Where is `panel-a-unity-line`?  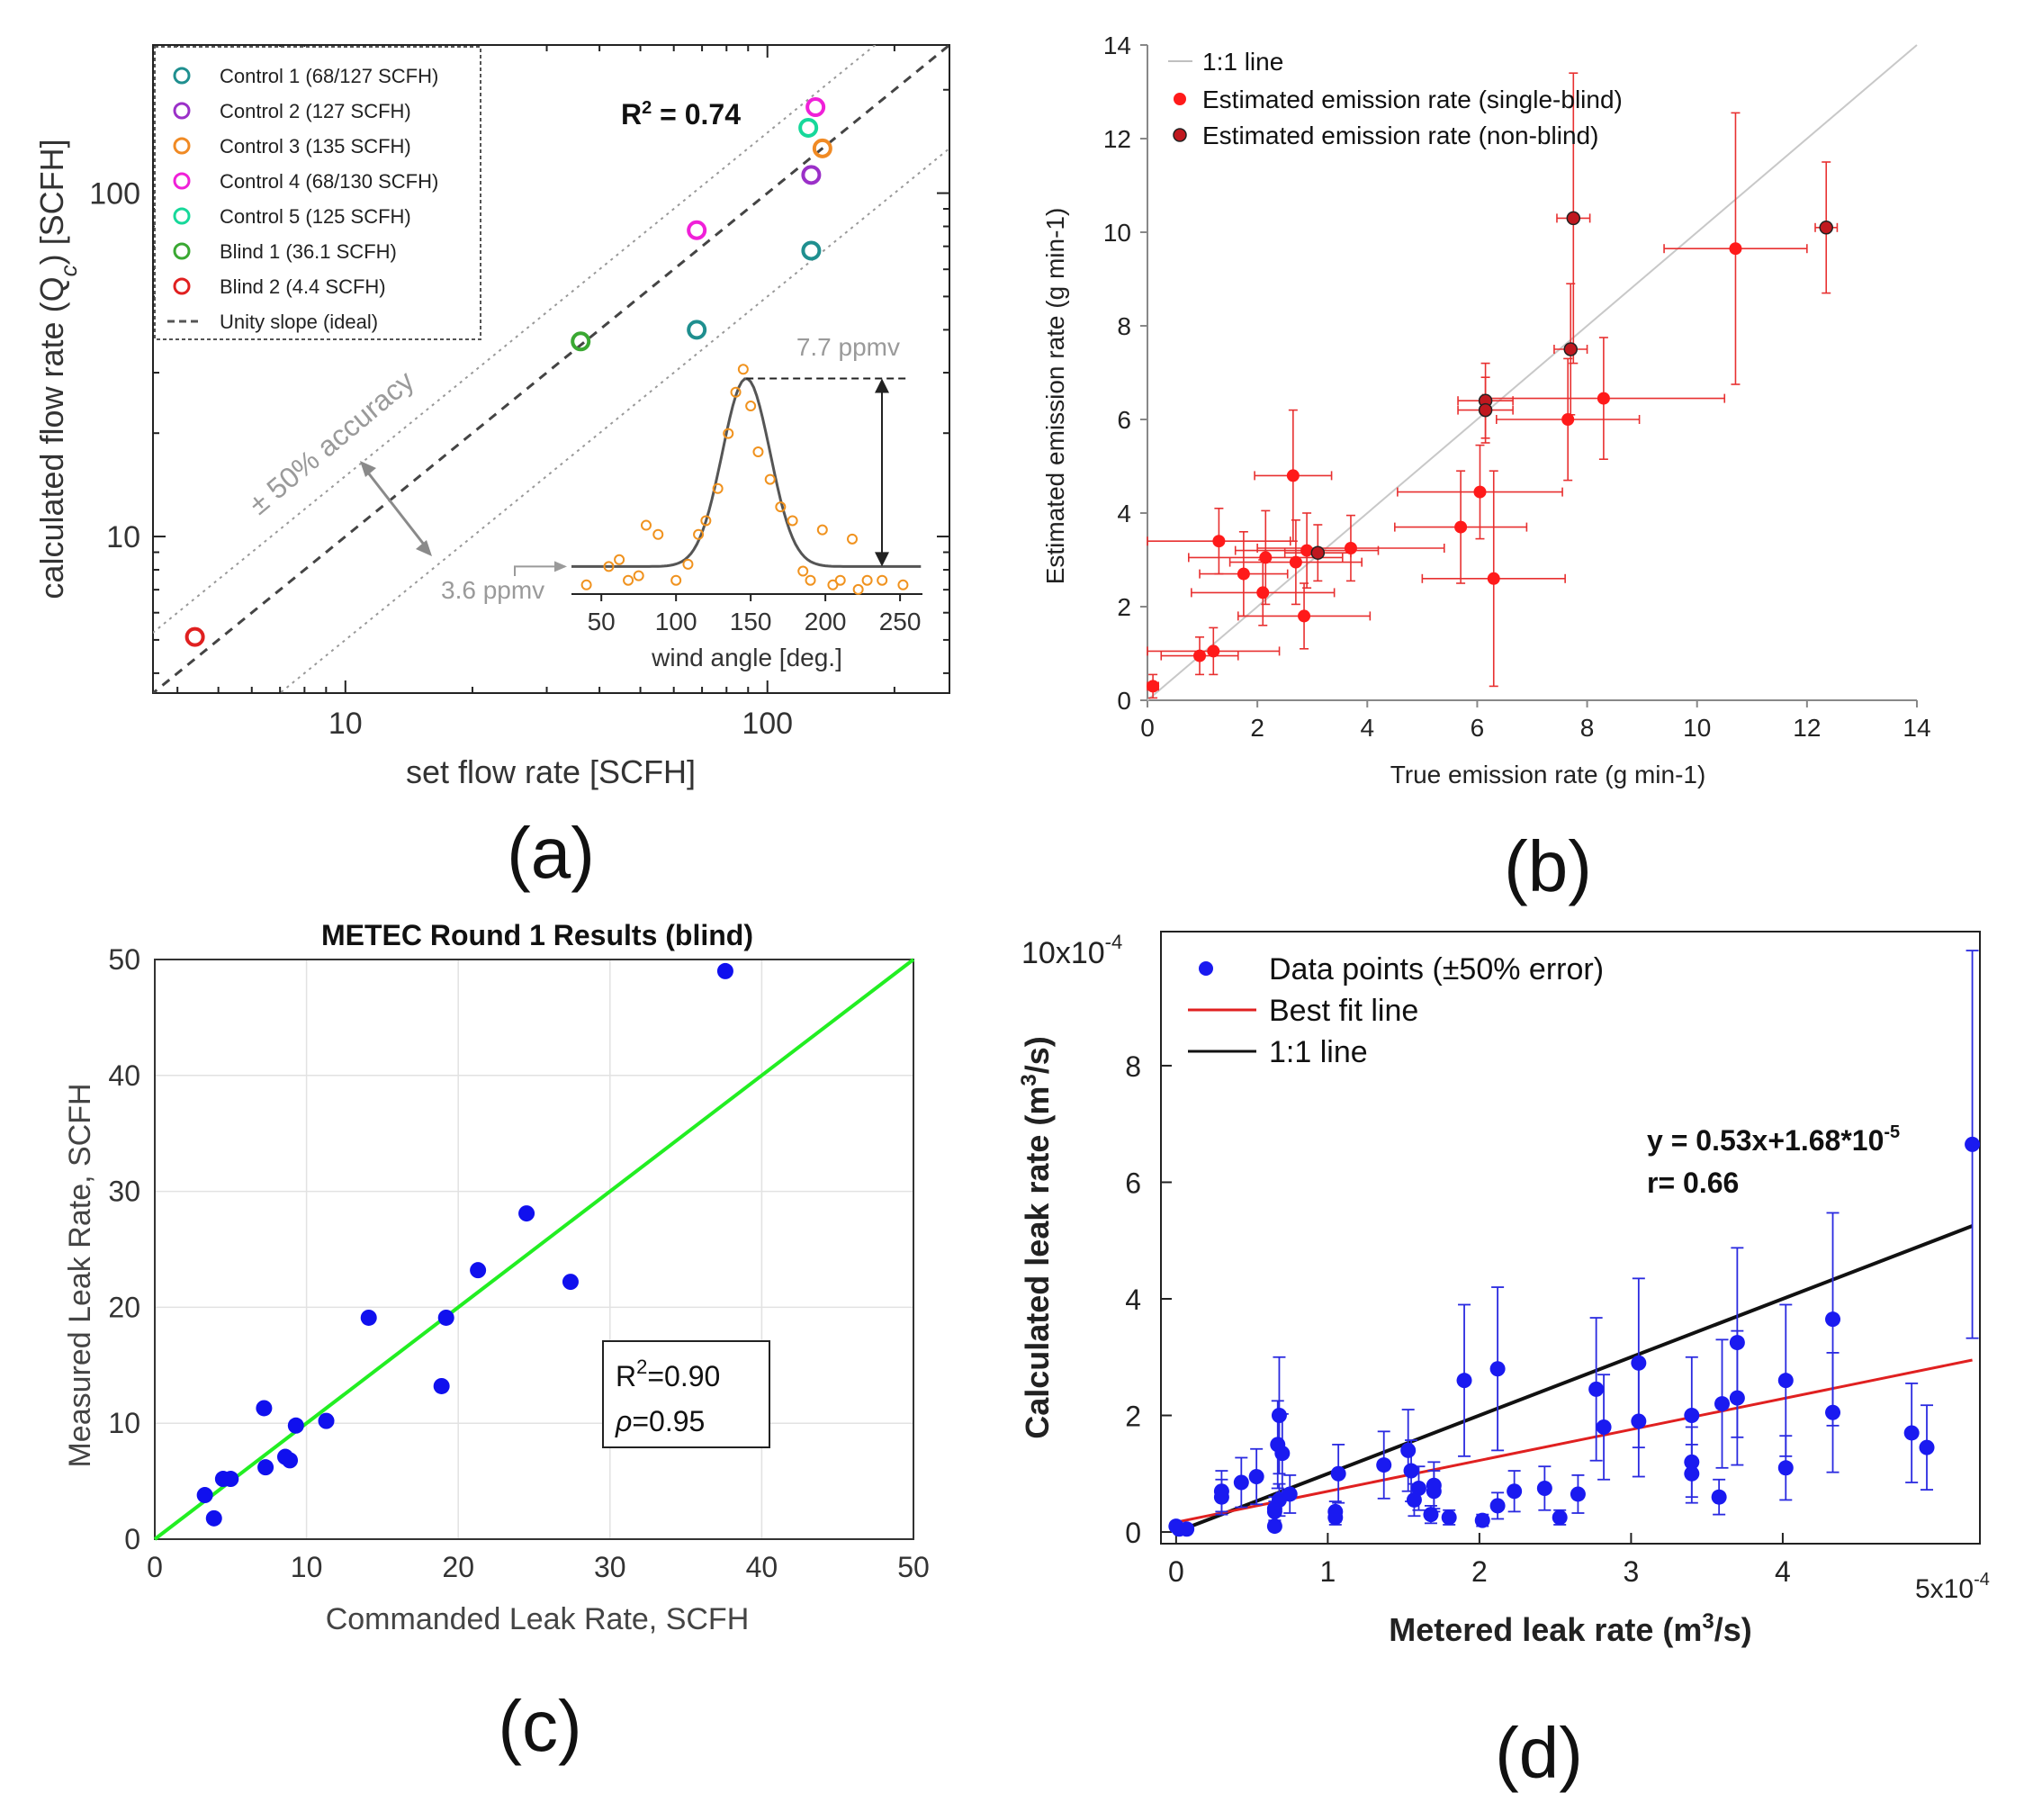
panel-a-unity-line is located at coordinates (551, 369).